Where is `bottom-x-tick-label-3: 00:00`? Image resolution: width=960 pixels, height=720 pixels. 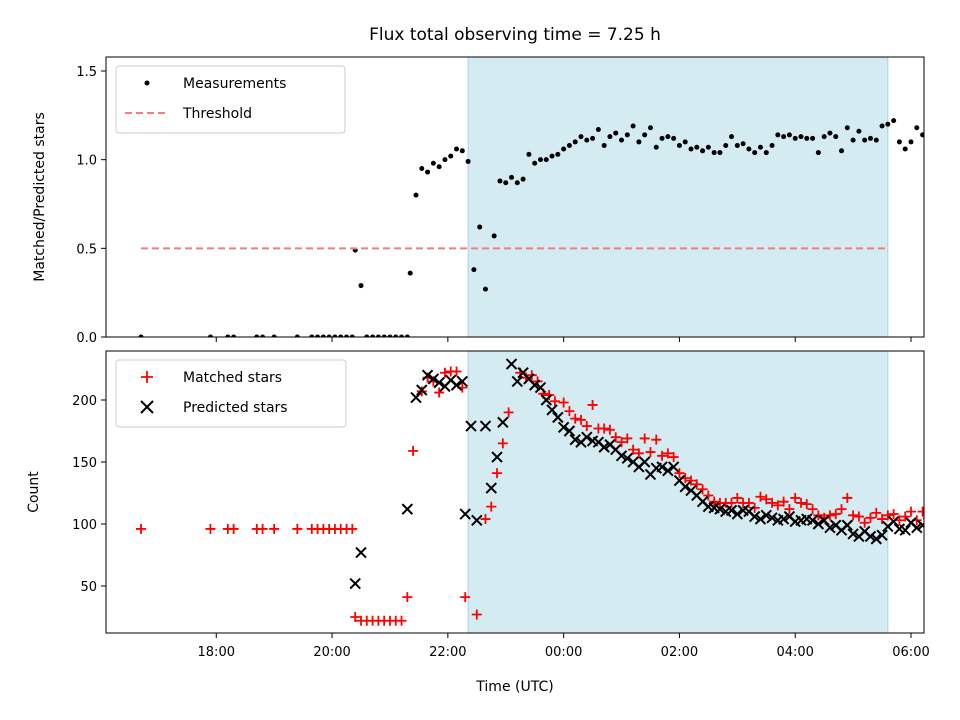
bottom-x-tick-label-3: 00:00 is located at coordinates (563, 652).